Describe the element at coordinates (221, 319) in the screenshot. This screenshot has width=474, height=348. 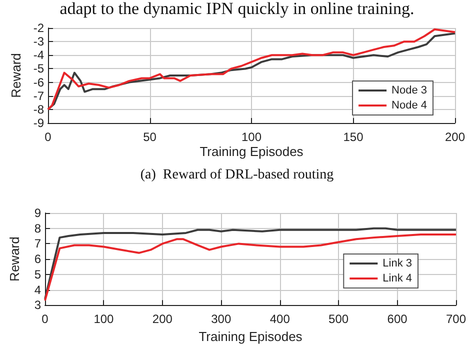
I see `x-tick-label: 300` at that location.